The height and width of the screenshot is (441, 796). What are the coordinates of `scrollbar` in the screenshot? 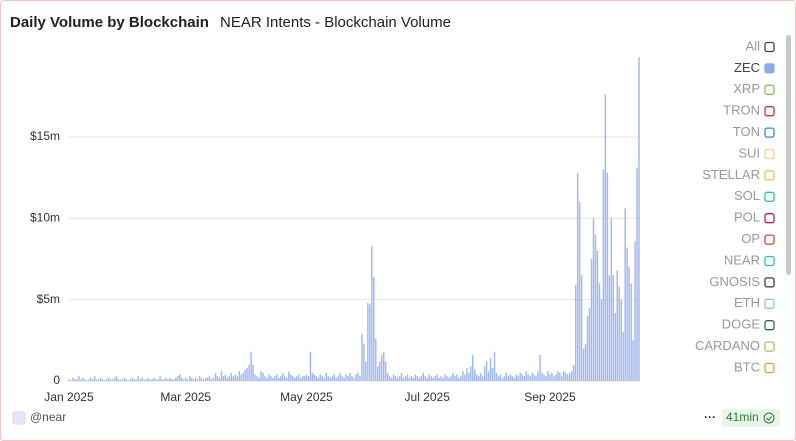 It's located at (788, 155).